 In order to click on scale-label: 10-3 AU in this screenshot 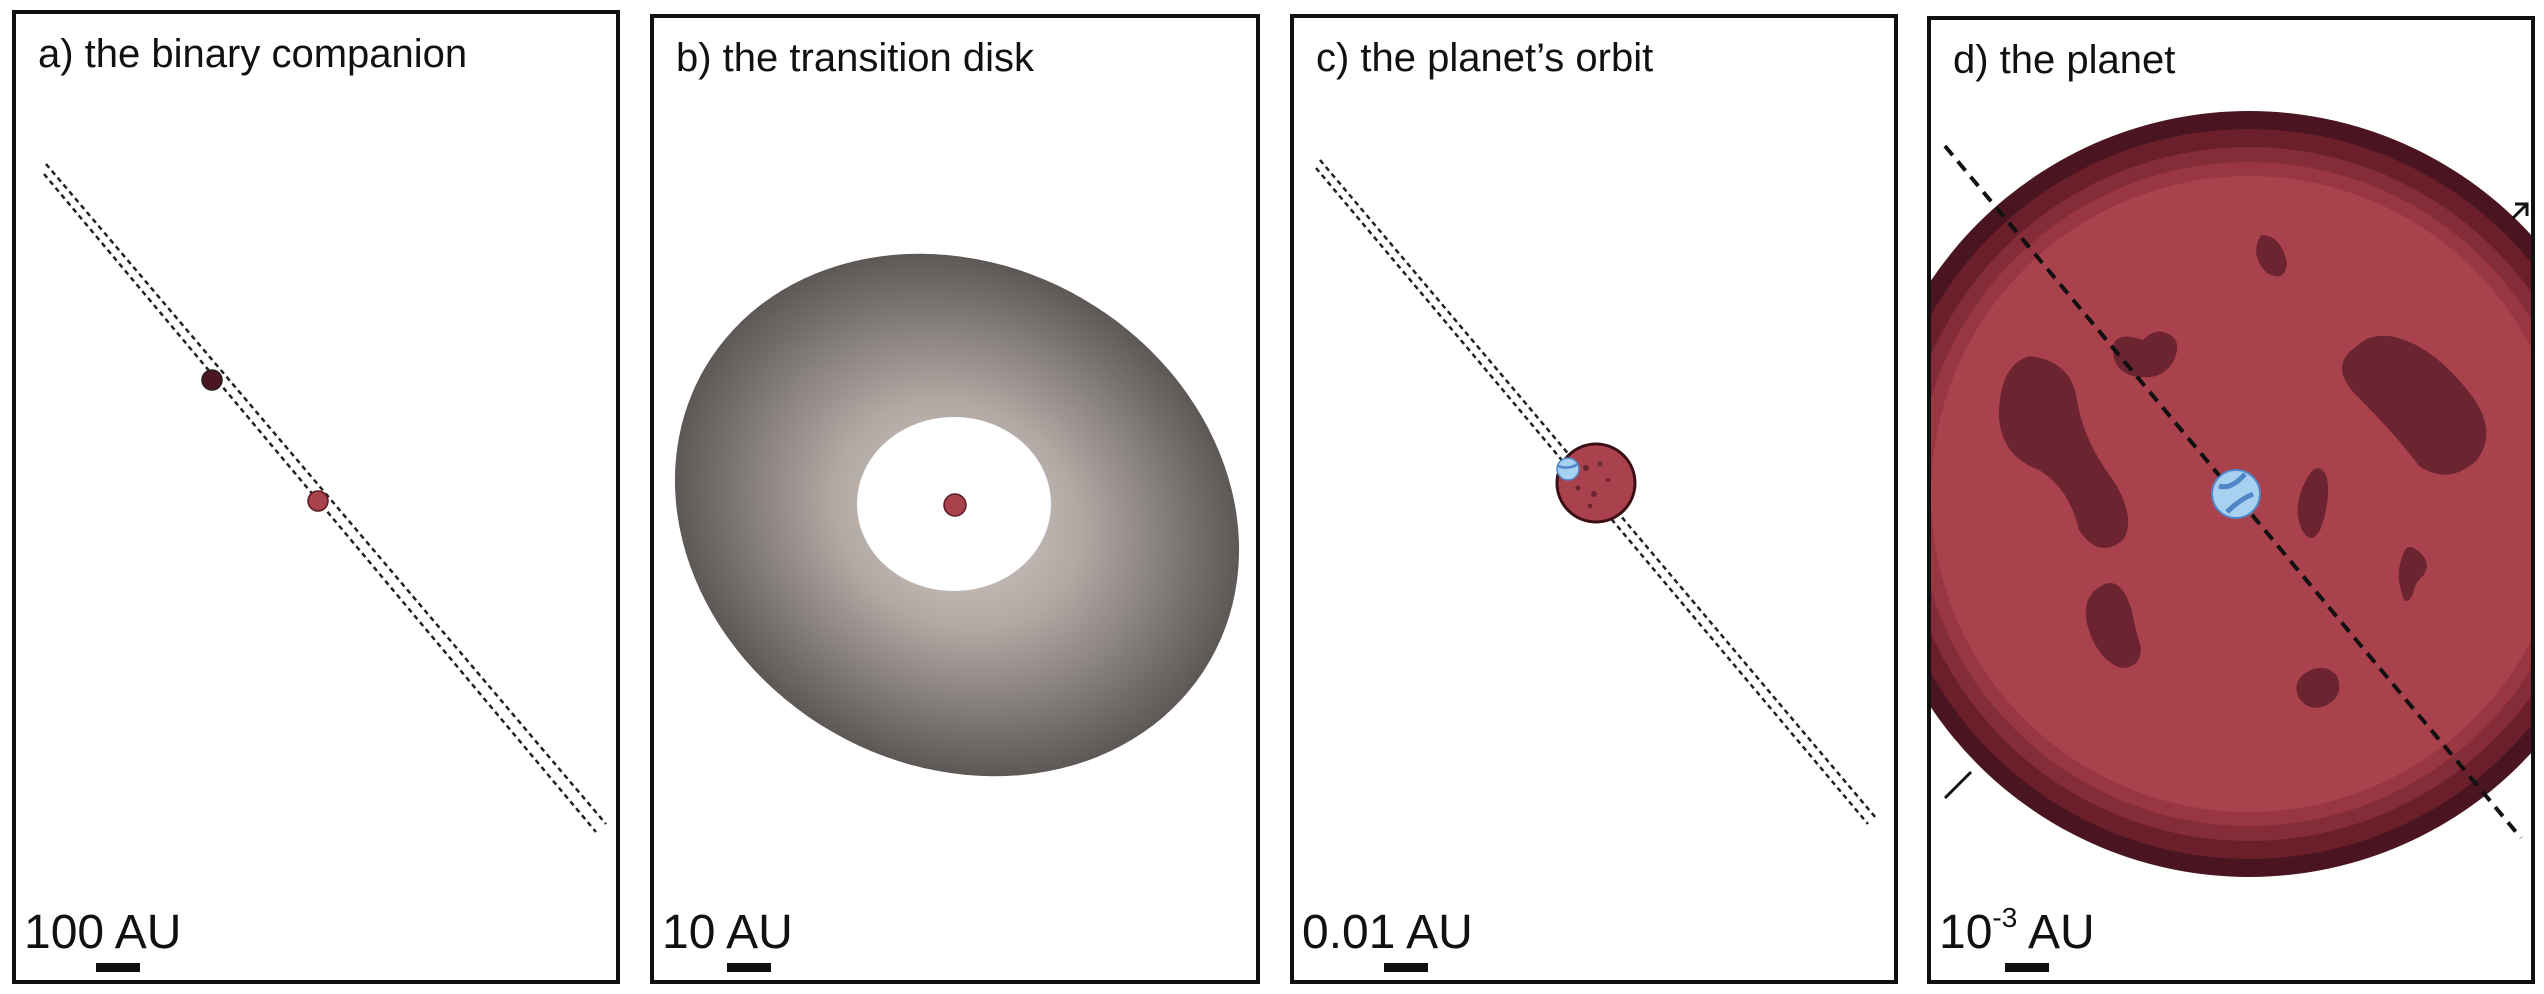, I will do `click(2017, 931)`.